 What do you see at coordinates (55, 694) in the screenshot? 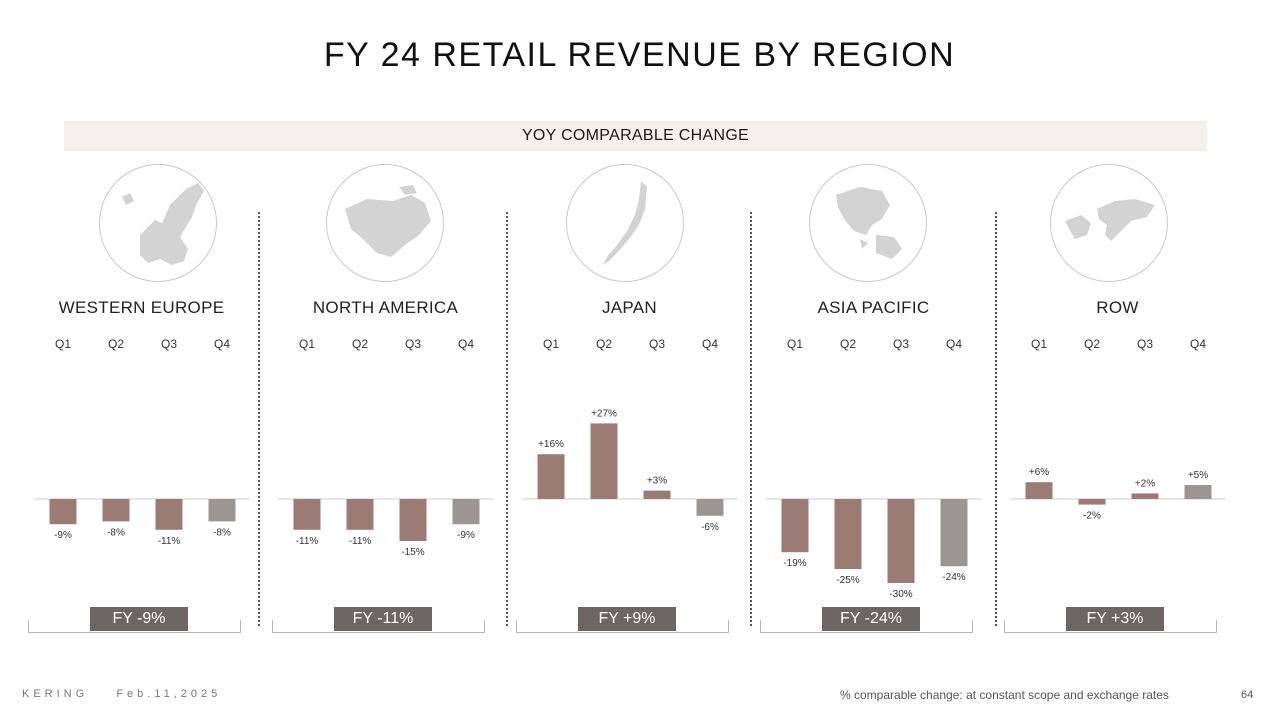
I see `footer-company: KERING` at bounding box center [55, 694].